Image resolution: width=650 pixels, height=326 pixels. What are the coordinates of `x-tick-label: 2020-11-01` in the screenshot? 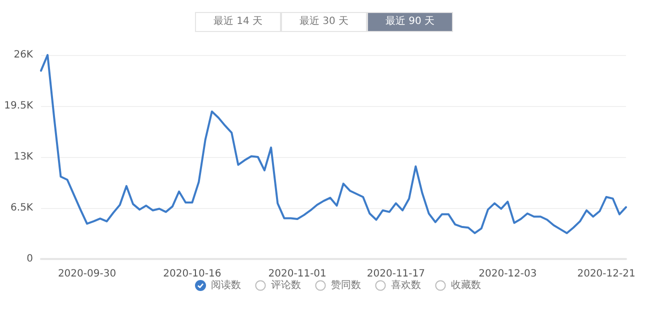 It's located at (297, 274).